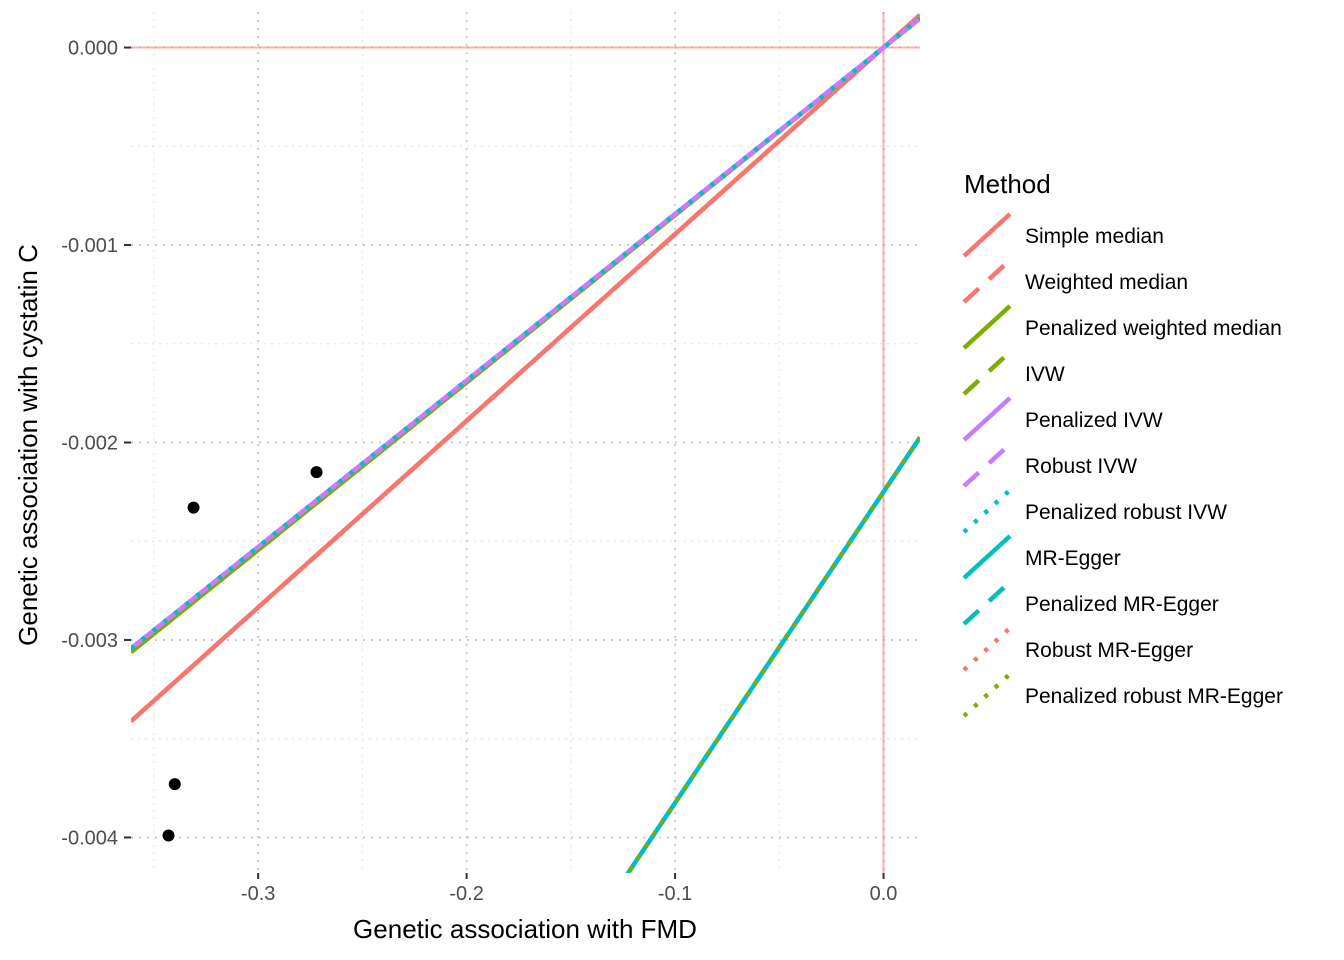 This screenshot has height=960, width=1344. I want to click on legend-item: Penalized weighted median, so click(1122, 327).